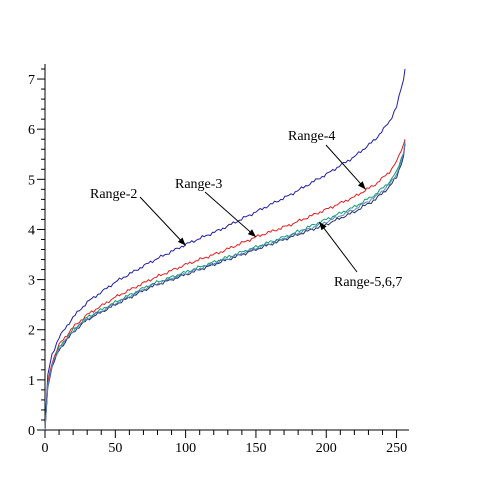 Image resolution: width=485 pixels, height=483 pixels. What do you see at coordinates (198, 184) in the screenshot?
I see `annotation-label: Range-3` at bounding box center [198, 184].